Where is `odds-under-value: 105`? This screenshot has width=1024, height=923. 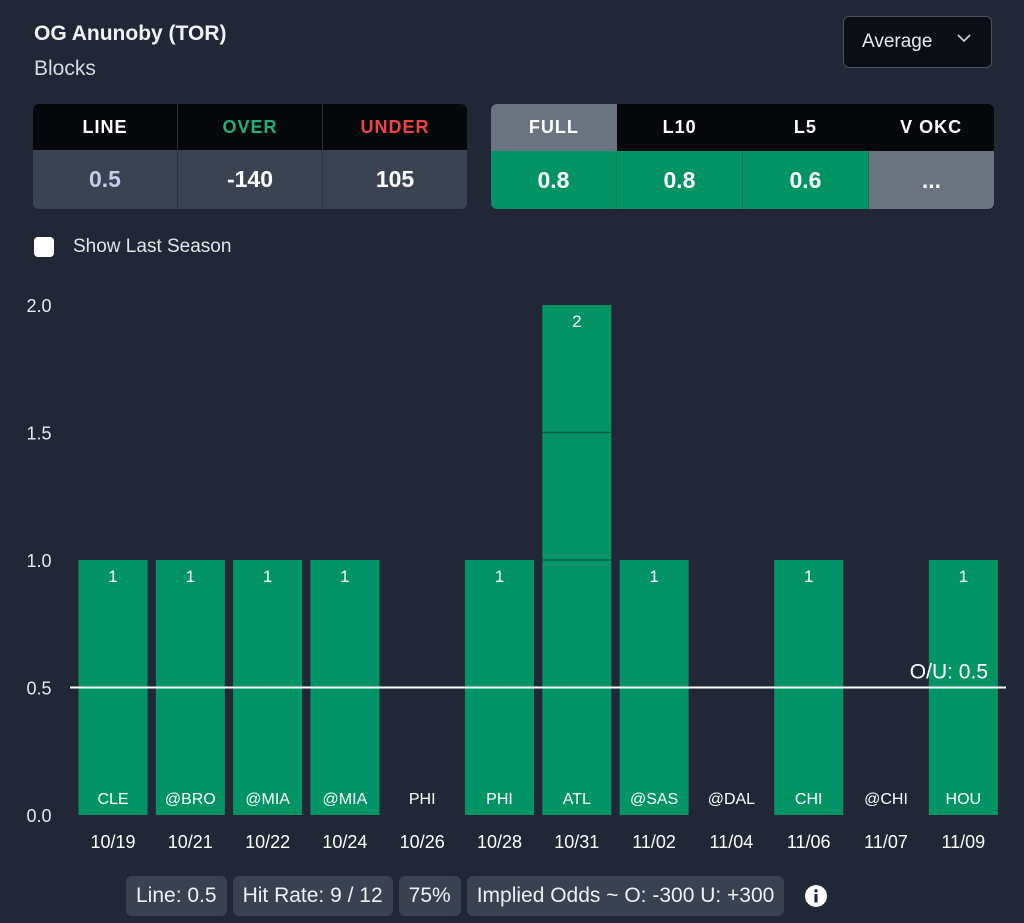
odds-under-value: 105 is located at coordinates (395, 179).